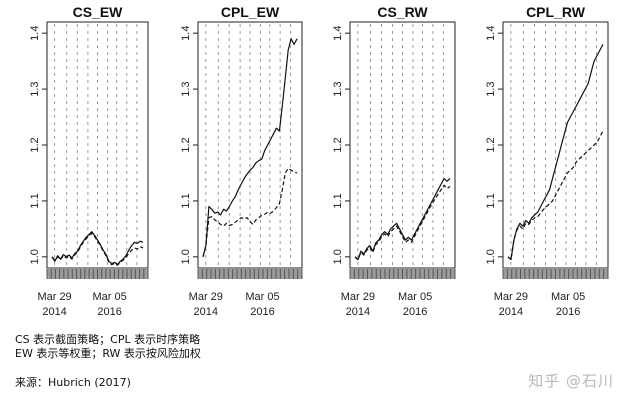 The height and width of the screenshot is (403, 628). Describe the element at coordinates (35, 144) in the screenshot. I see `y-tick-label-1-3: 1.2` at that location.